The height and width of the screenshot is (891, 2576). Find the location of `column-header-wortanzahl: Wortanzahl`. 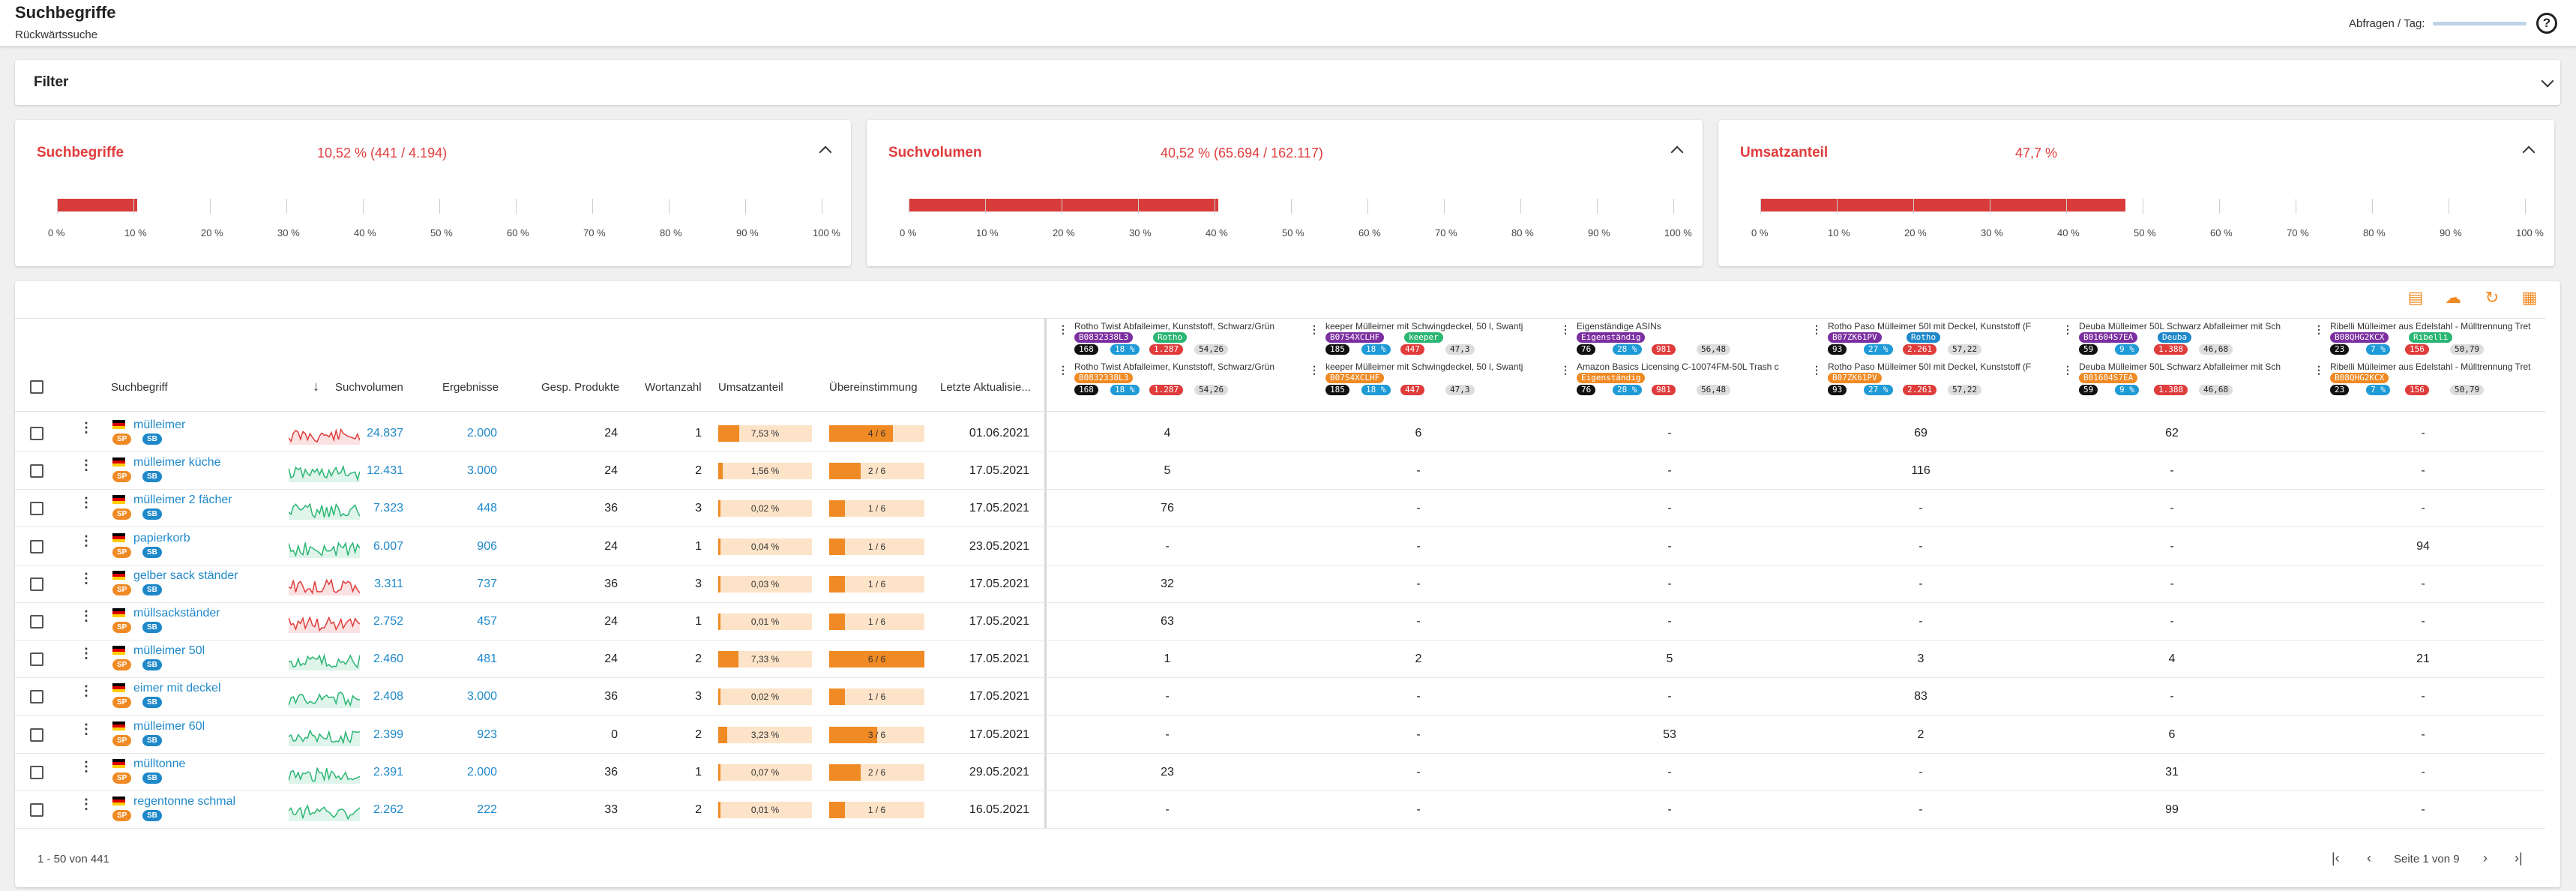

column-header-wortanzahl: Wortanzahl is located at coordinates (673, 387).